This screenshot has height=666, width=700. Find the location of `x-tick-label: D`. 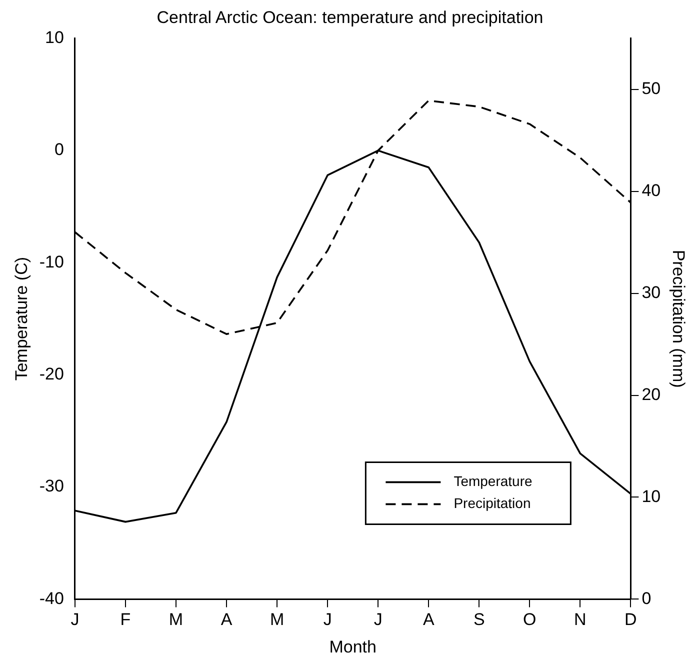

x-tick-label: D is located at coordinates (630, 620).